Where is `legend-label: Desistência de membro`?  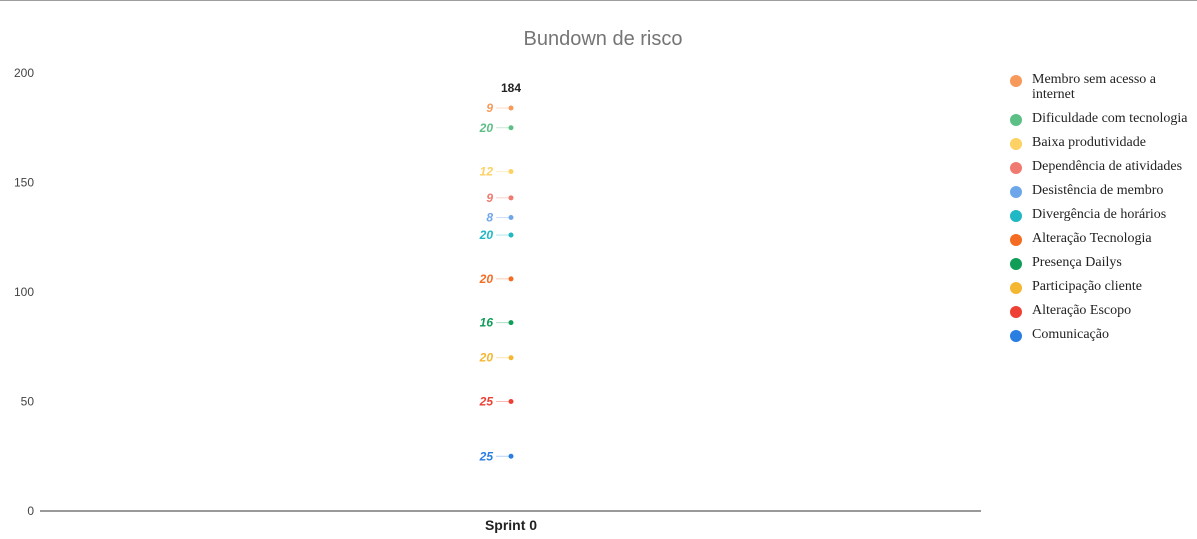 legend-label: Desistência de membro is located at coordinates (1098, 190).